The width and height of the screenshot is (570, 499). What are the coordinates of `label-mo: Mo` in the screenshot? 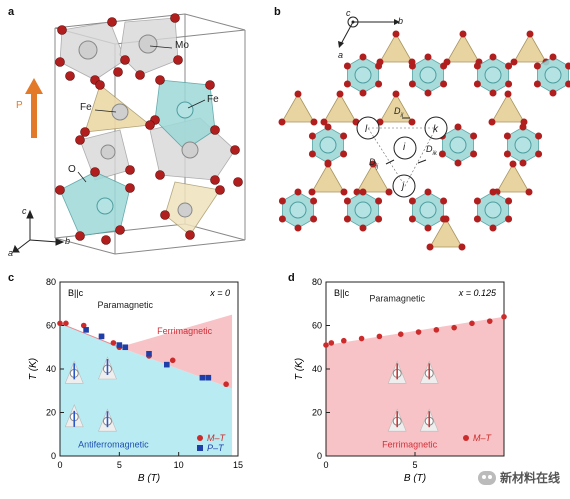 It's located at (182, 45).